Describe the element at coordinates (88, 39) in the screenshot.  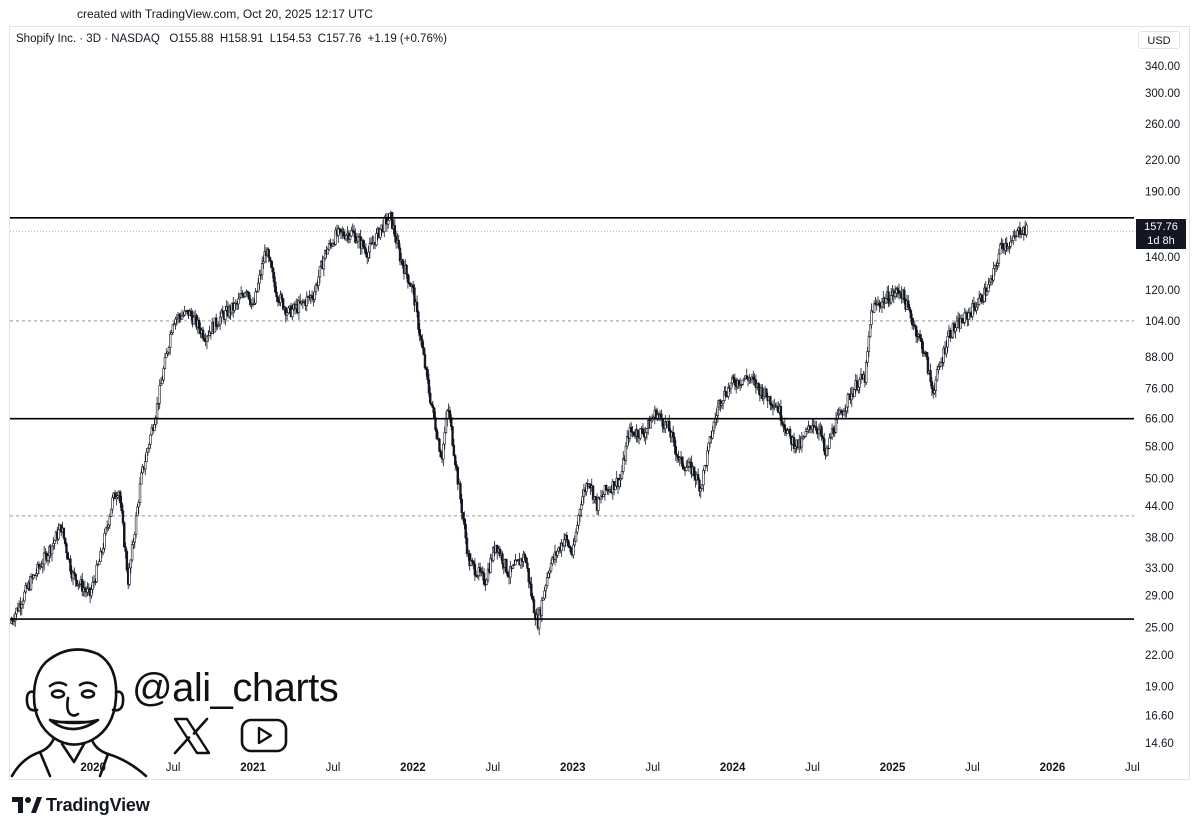
I see `symbol-name: Shopify Inc. · 3D · NASDAQ` at that location.